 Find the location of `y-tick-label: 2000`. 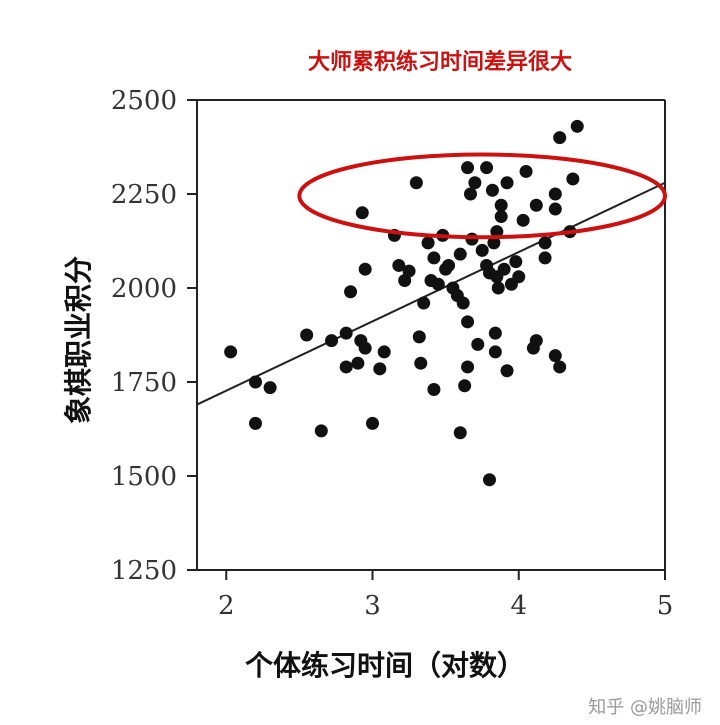

y-tick-label: 2000 is located at coordinates (144, 289).